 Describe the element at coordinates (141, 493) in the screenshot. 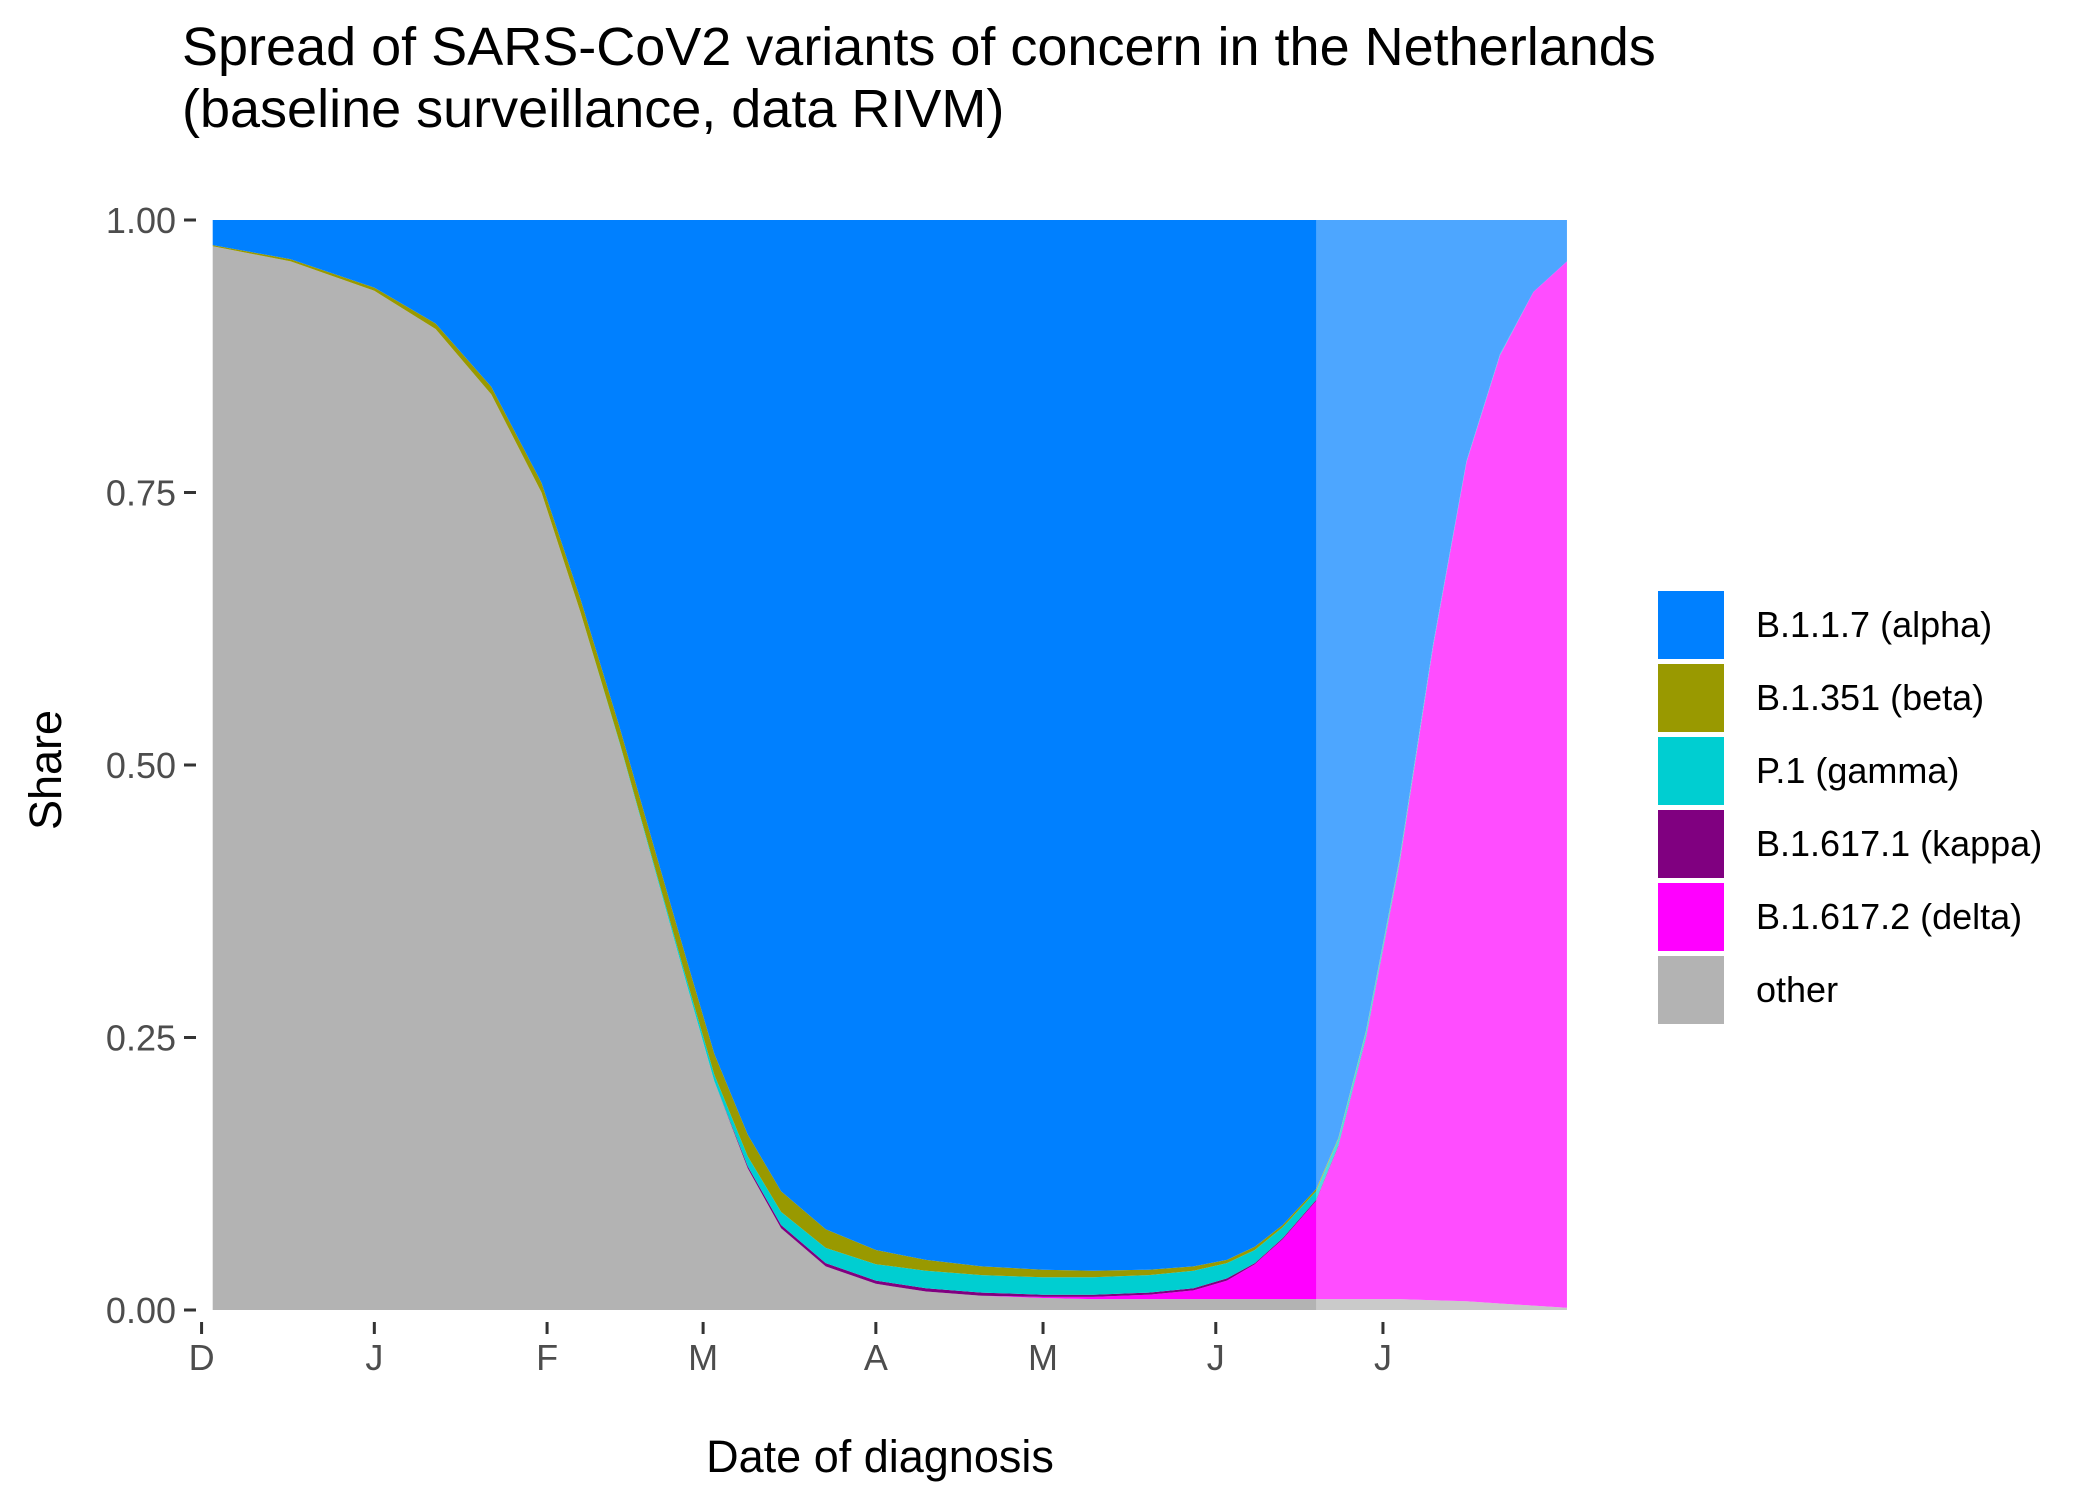

I see `y-tick-label: 0.75` at that location.